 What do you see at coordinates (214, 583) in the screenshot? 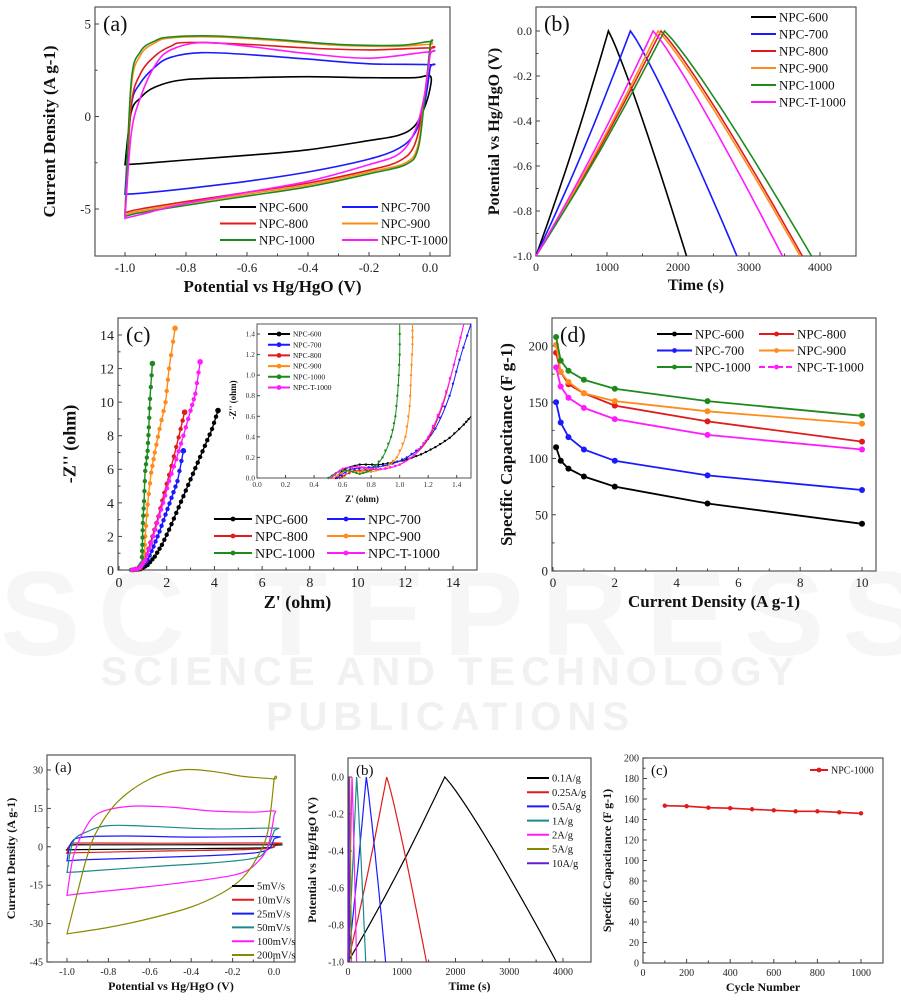
I see `x-tick-label: 4` at bounding box center [214, 583].